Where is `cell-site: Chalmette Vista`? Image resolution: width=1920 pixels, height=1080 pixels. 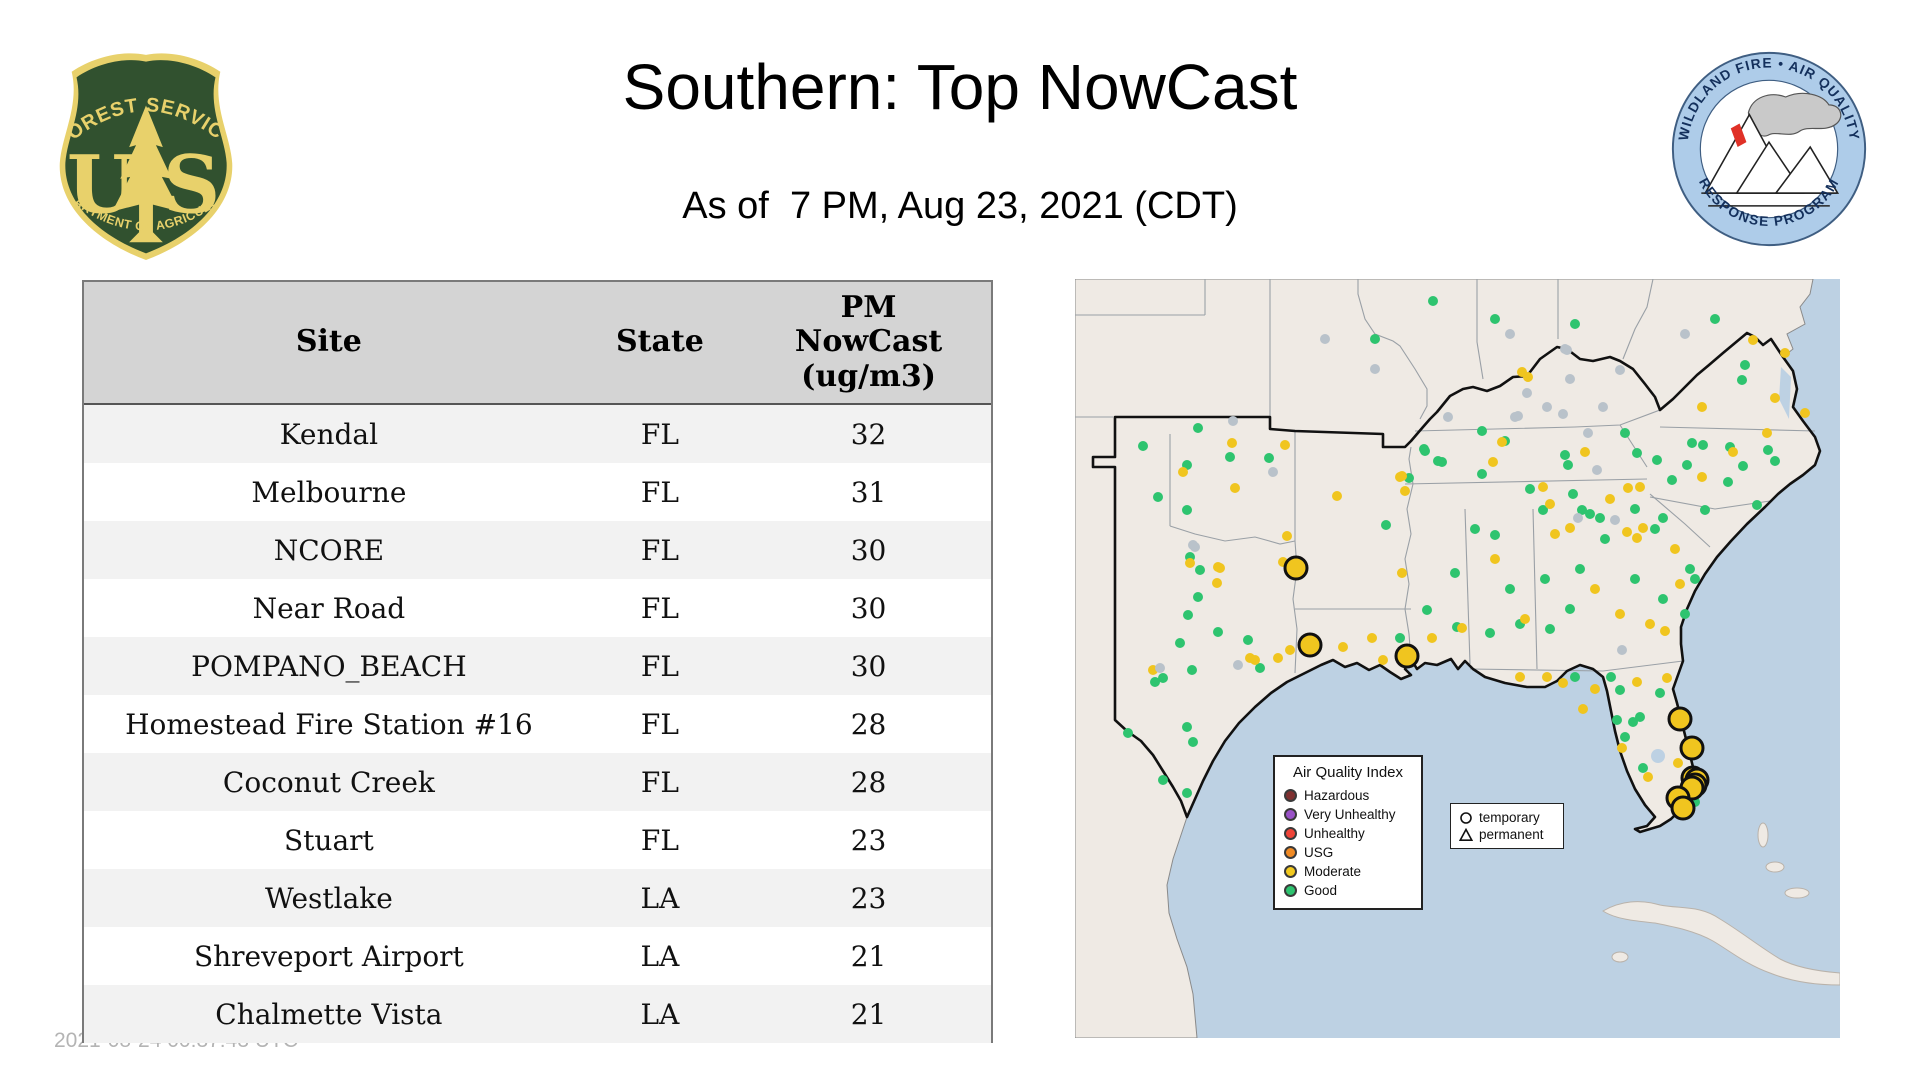 cell-site: Chalmette Vista is located at coordinates (329, 1014).